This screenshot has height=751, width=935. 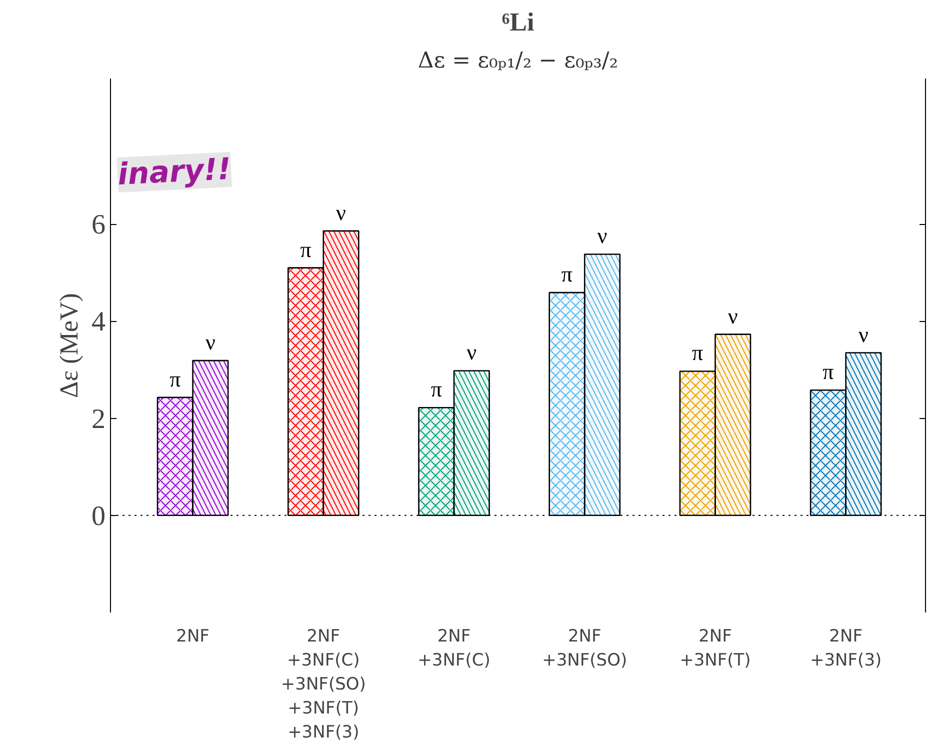 What do you see at coordinates (323, 684) in the screenshot?
I see `x-tick-label: 2NF +3NF(C) +3NF(SO) +3NF(T) +3NF(3)` at bounding box center [323, 684].